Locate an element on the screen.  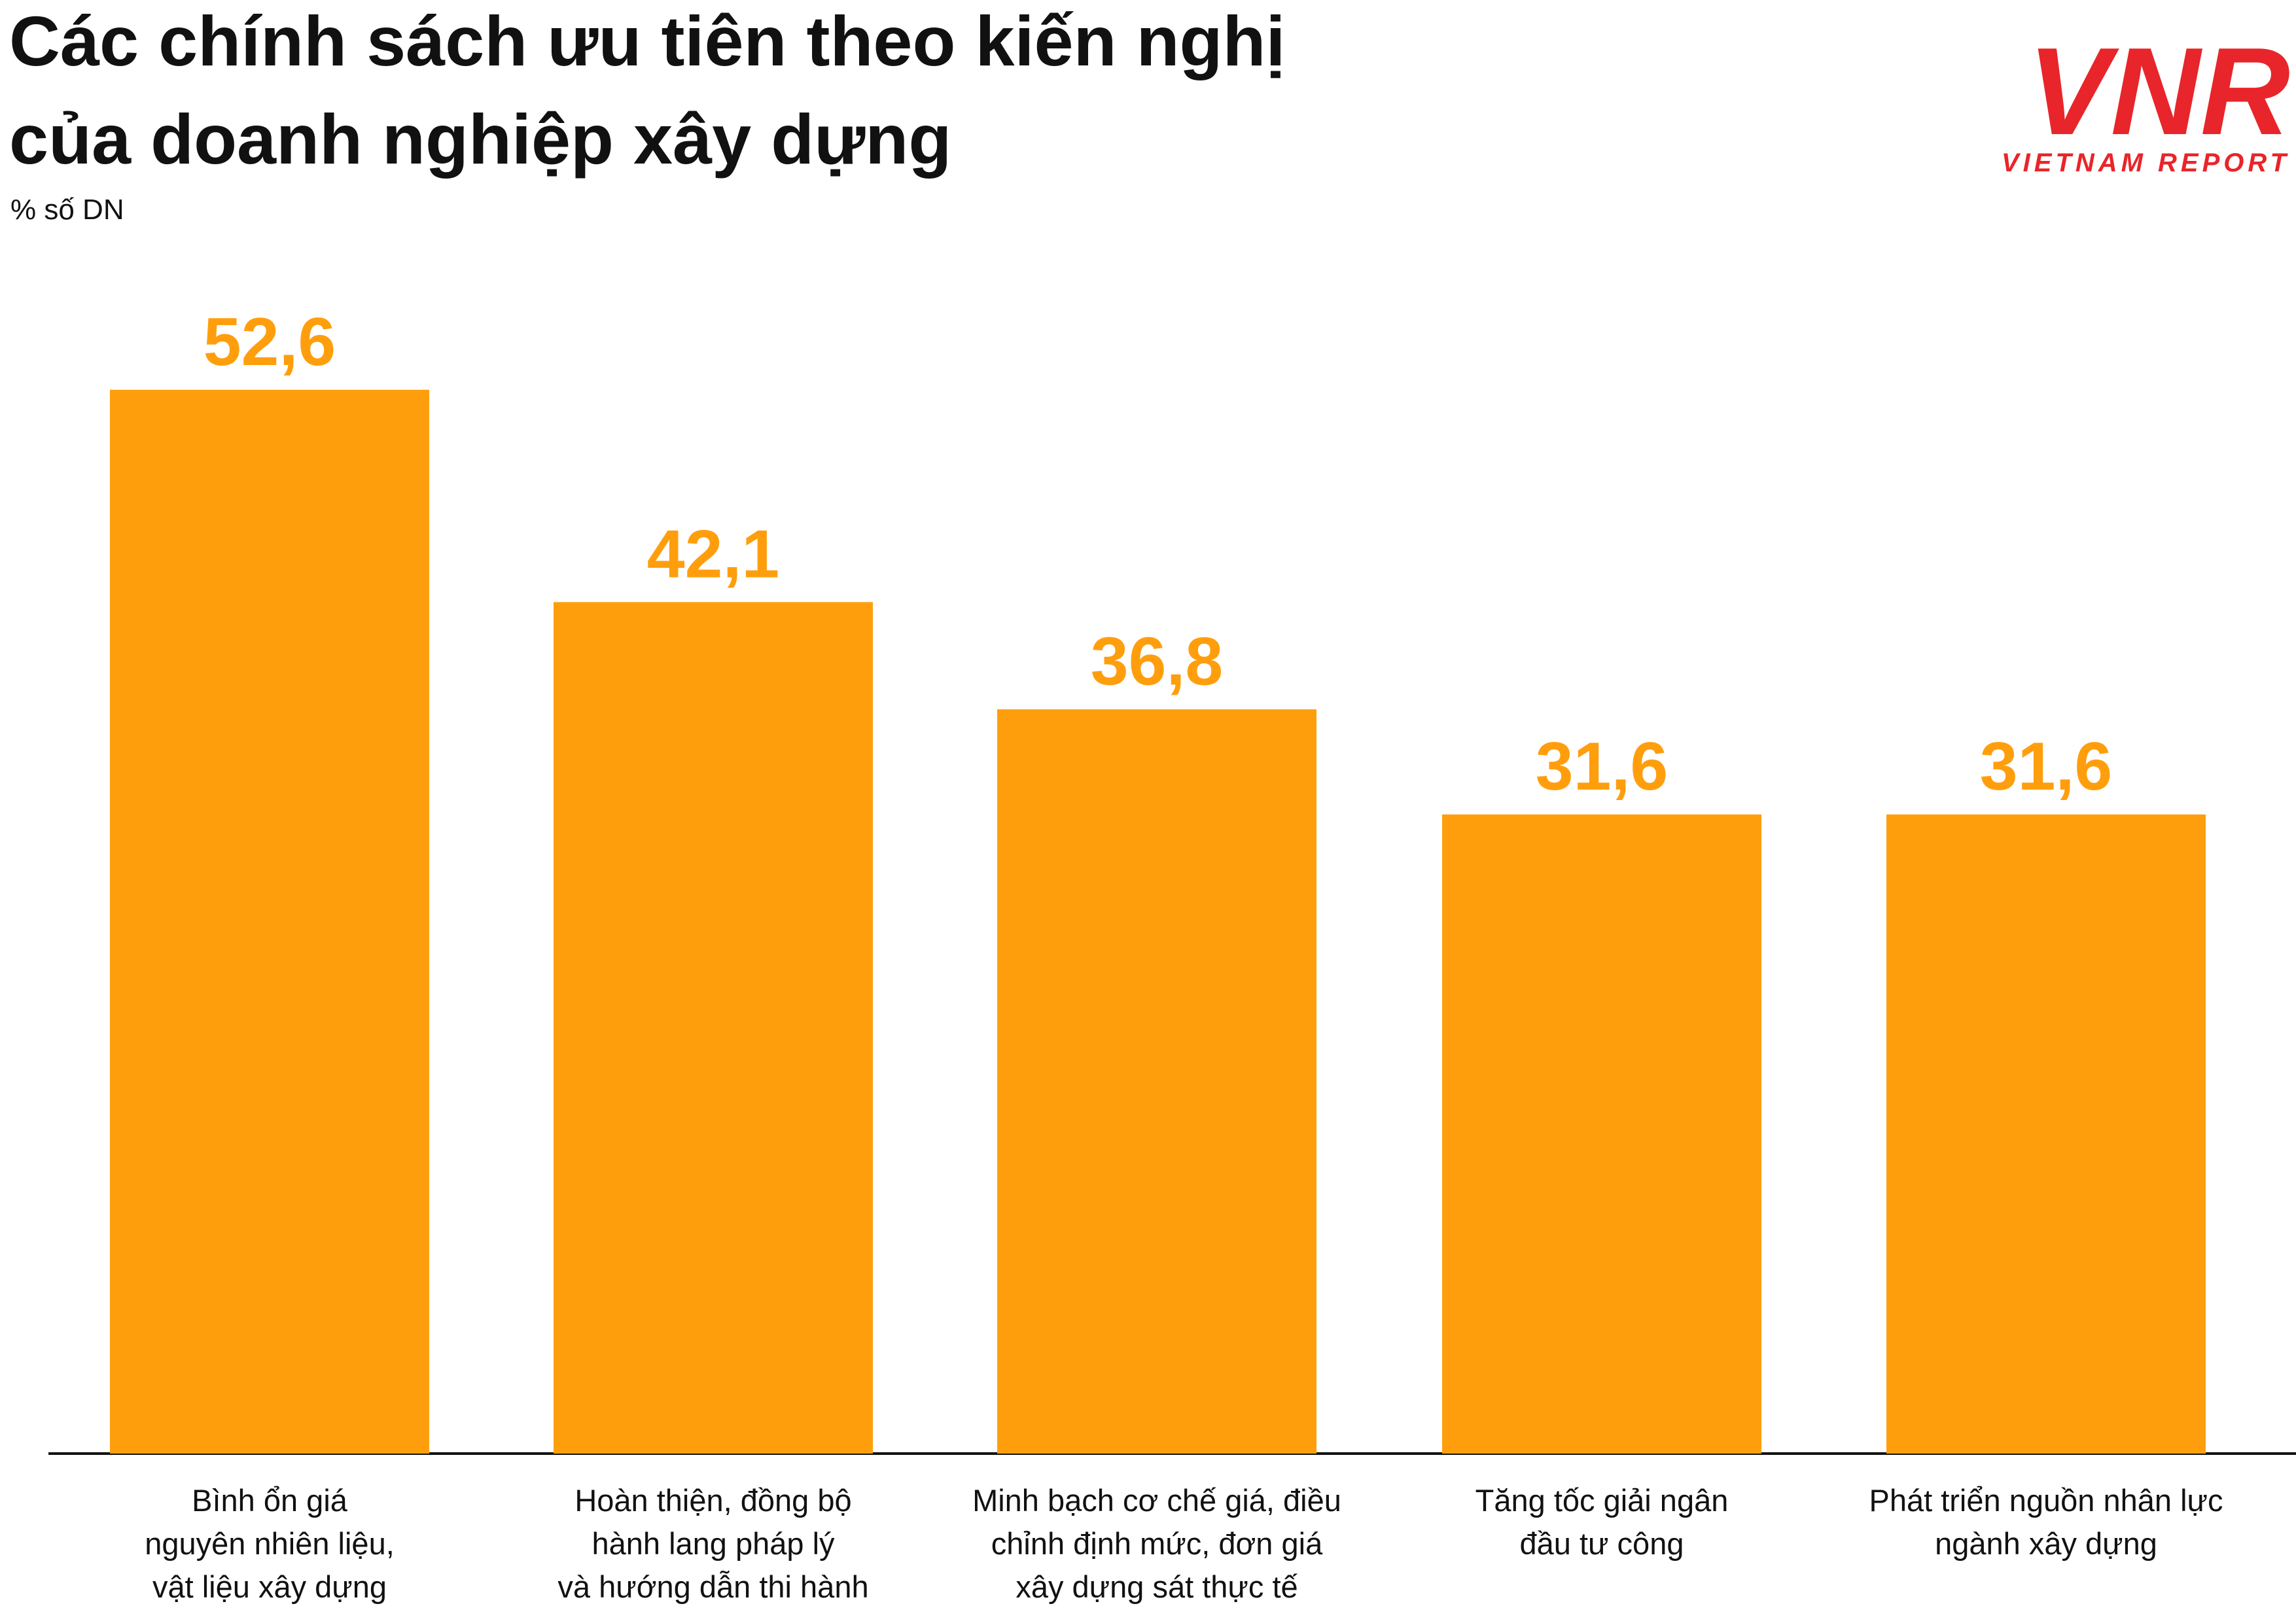
value-label: 36,8 is located at coordinates (1157, 661).